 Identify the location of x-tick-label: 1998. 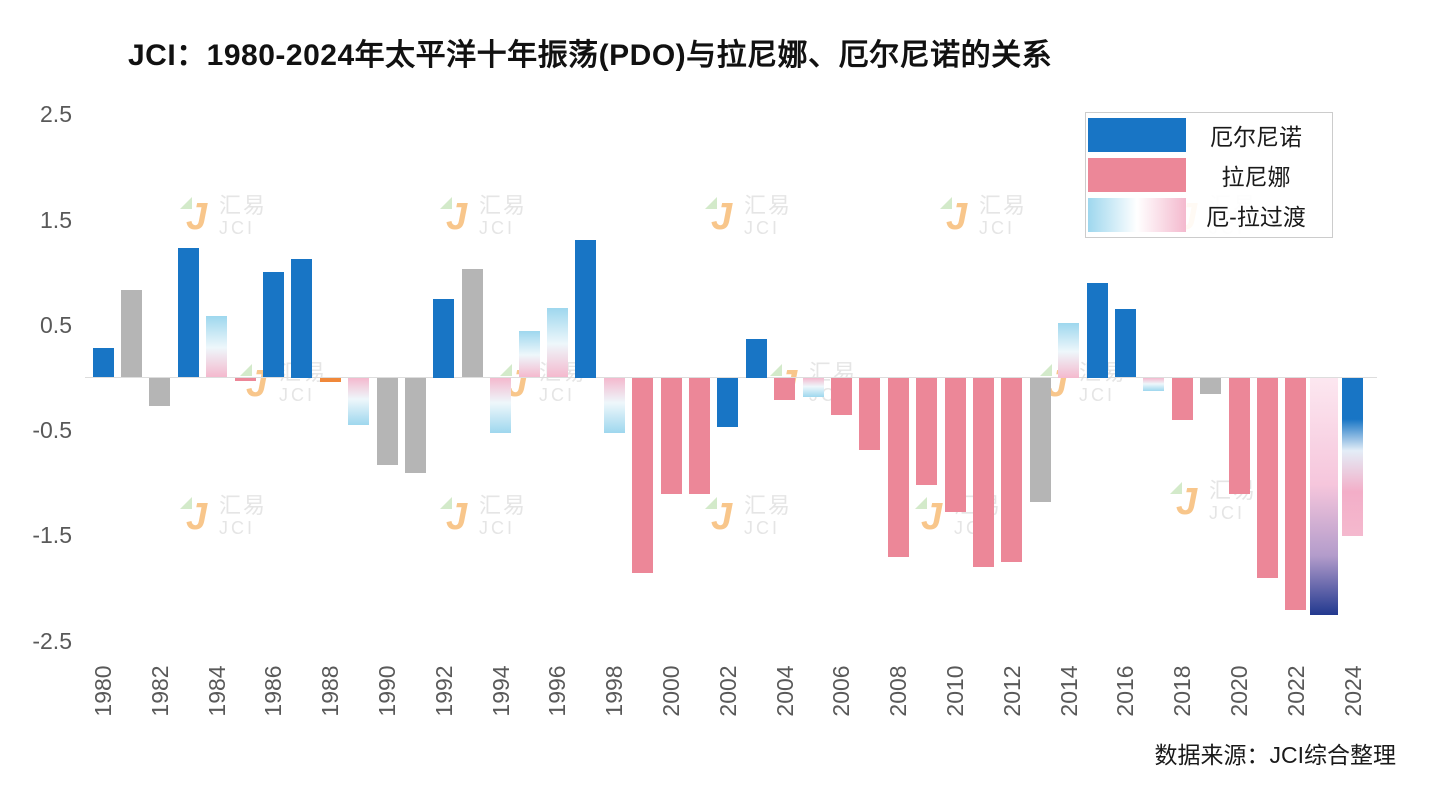
(614, 691).